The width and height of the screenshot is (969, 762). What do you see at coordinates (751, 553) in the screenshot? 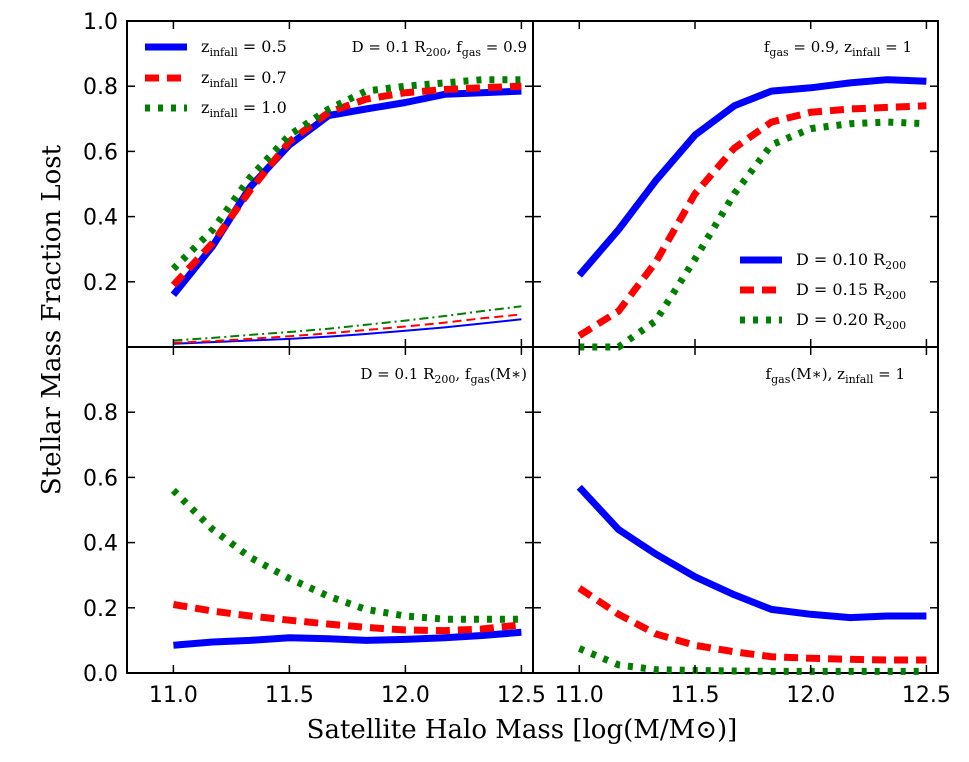
I see `series-bottom-right-d-0-10-r200` at bounding box center [751, 553].